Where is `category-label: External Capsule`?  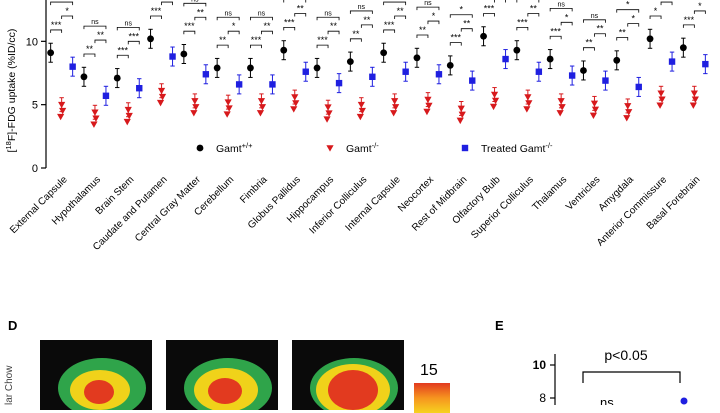 category-label: External Capsule is located at coordinates (39, 205).